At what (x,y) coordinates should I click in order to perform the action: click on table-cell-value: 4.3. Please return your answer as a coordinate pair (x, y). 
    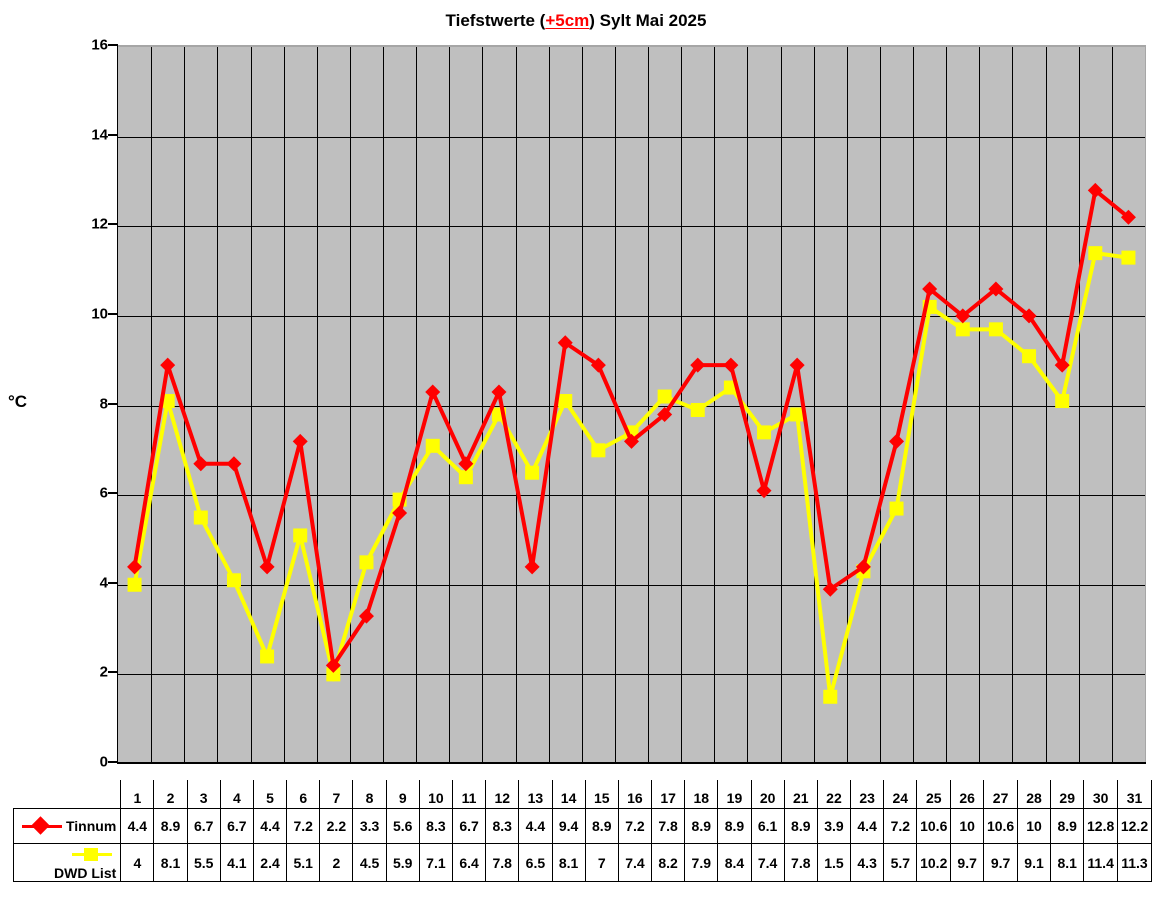
    Looking at the image, I should click on (867, 862).